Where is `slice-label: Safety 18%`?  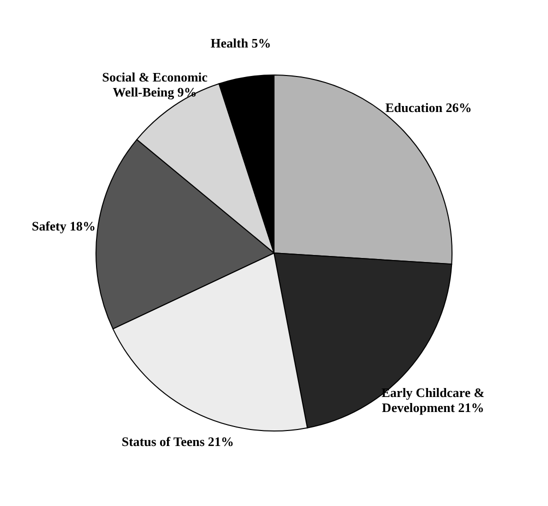 slice-label: Safety 18% is located at coordinates (64, 226).